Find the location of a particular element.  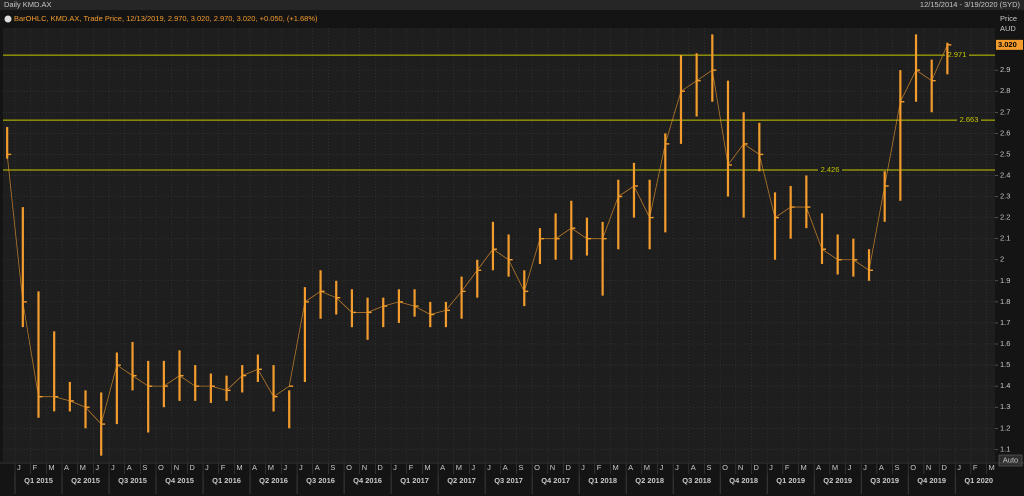

y-tick-label: 2.3 is located at coordinates (1005, 196).